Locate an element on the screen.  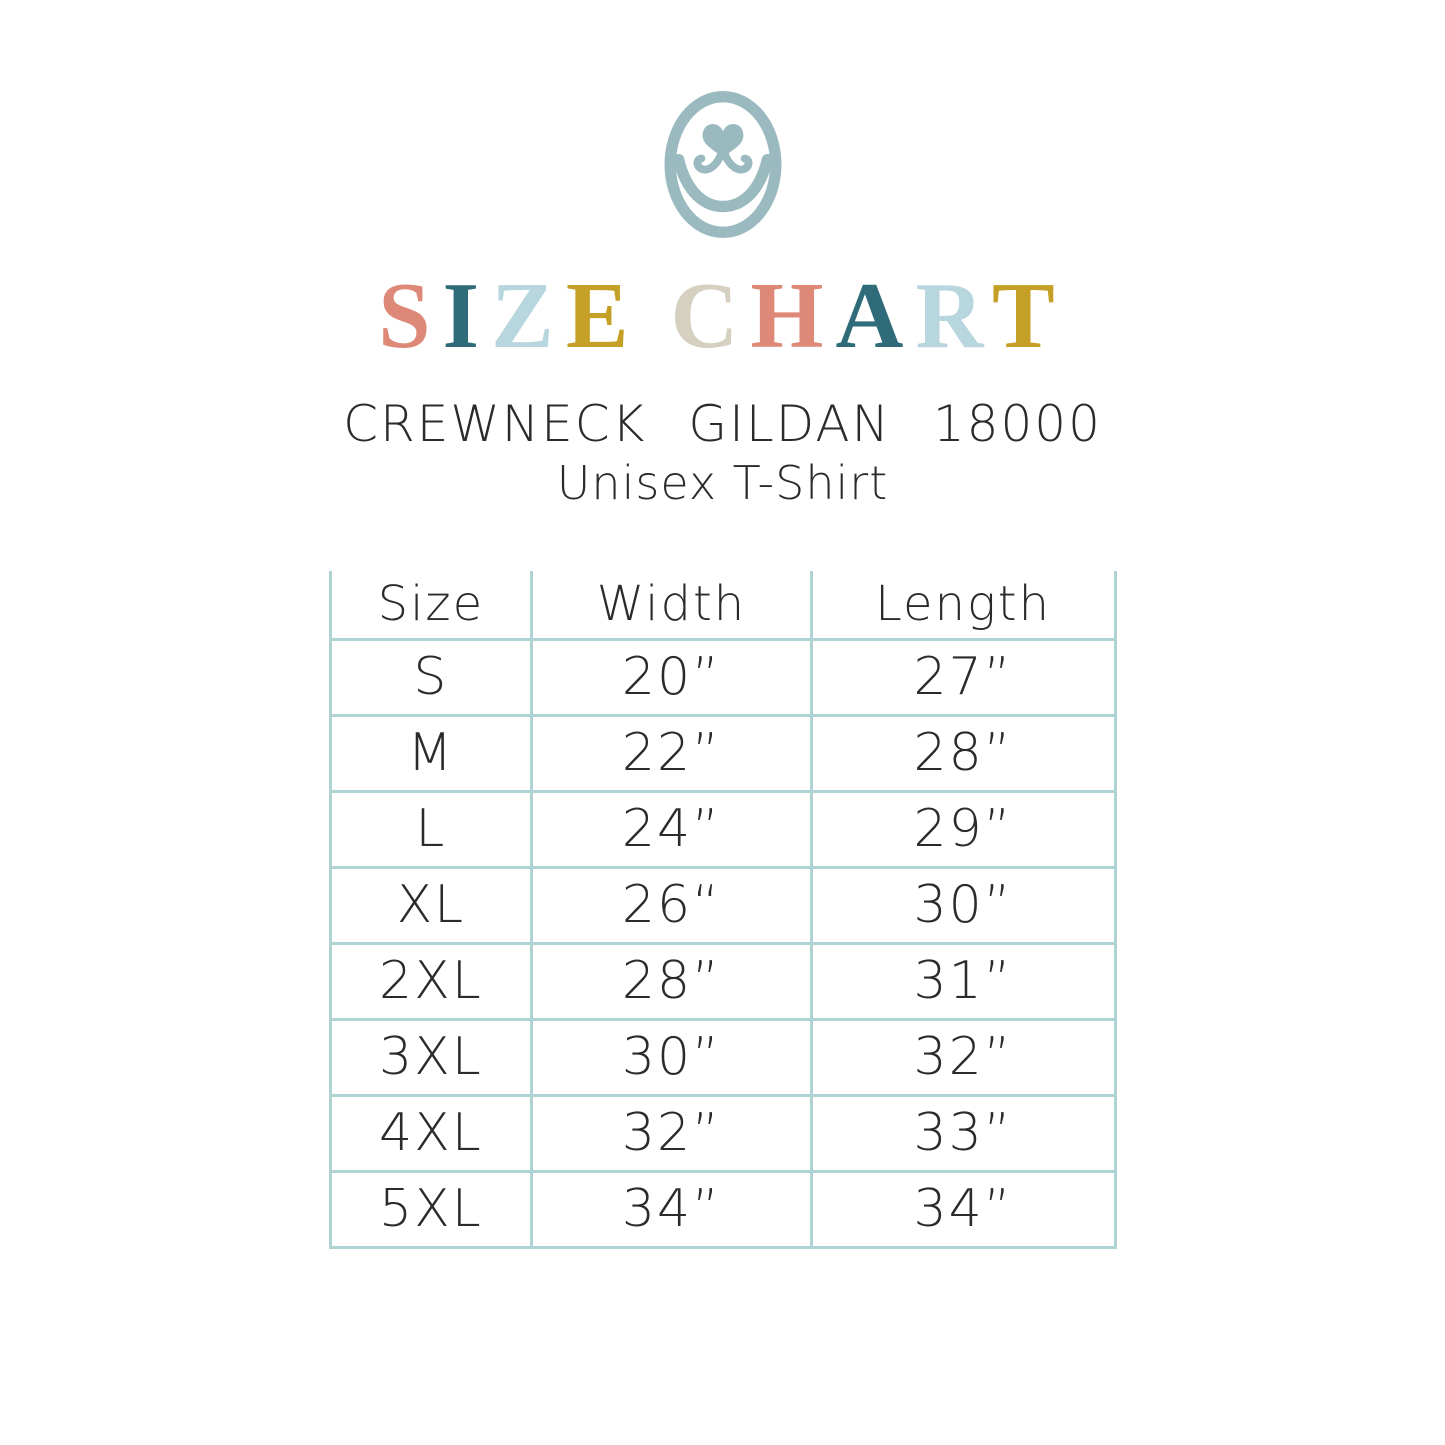
length-cell: 28” is located at coordinates (963, 753).